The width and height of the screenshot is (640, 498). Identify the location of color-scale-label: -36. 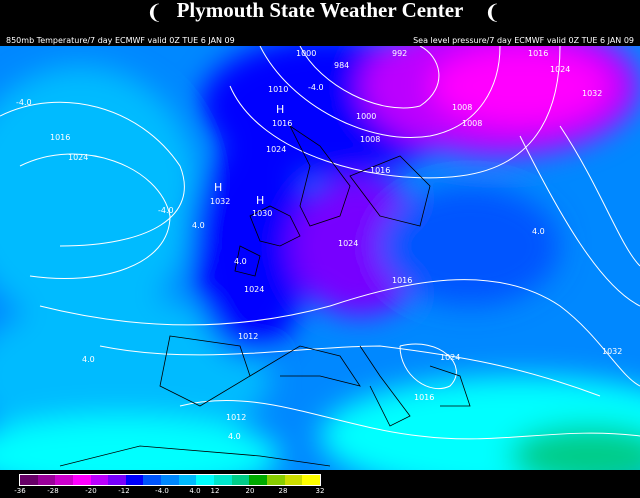
(20, 491).